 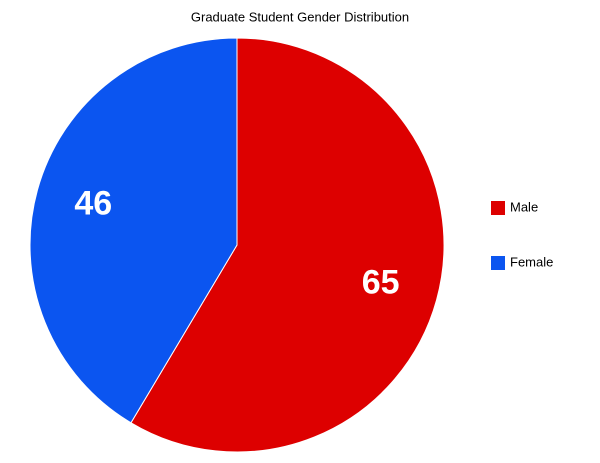 I want to click on legend-label: Female, so click(x=531, y=261).